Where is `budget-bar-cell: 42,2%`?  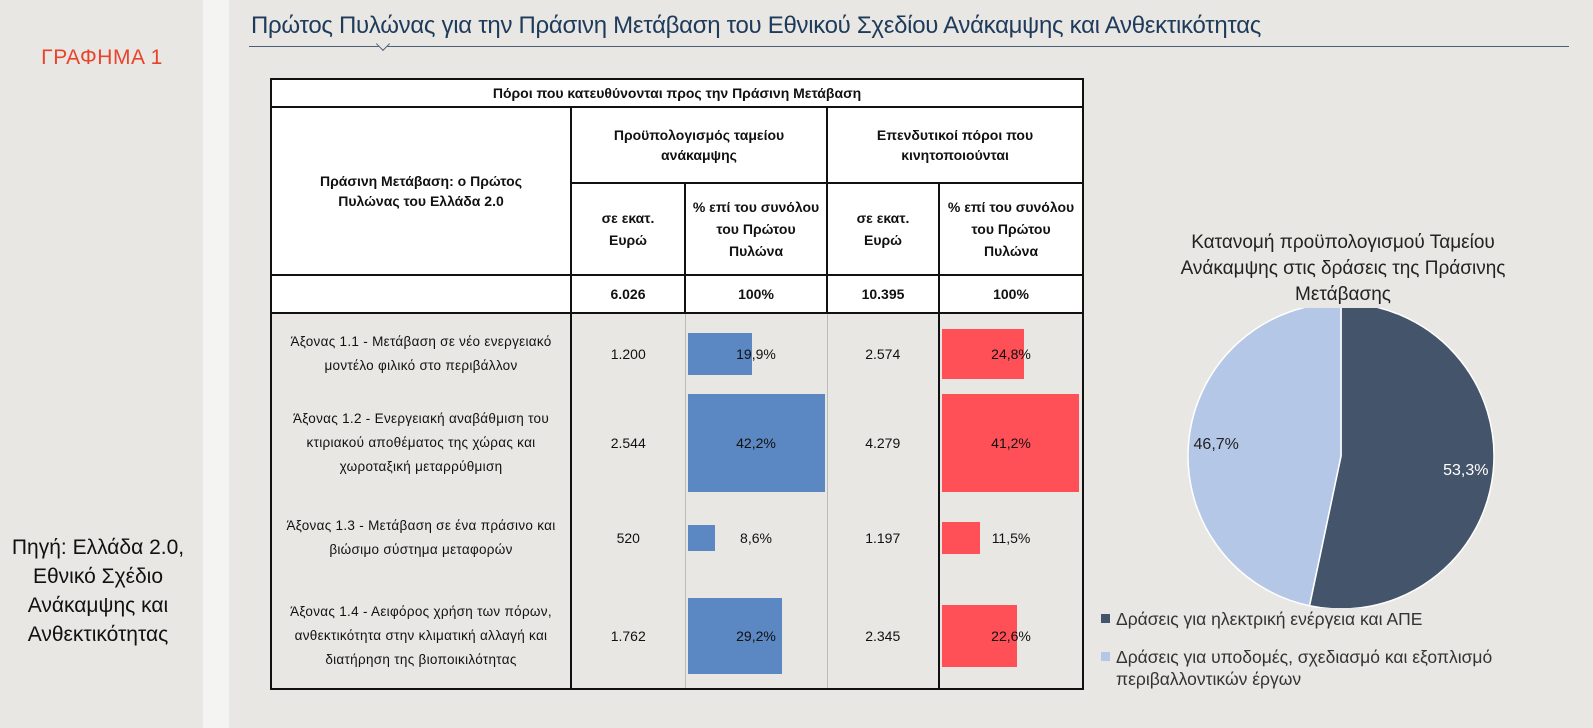 budget-bar-cell: 42,2% is located at coordinates (756, 443).